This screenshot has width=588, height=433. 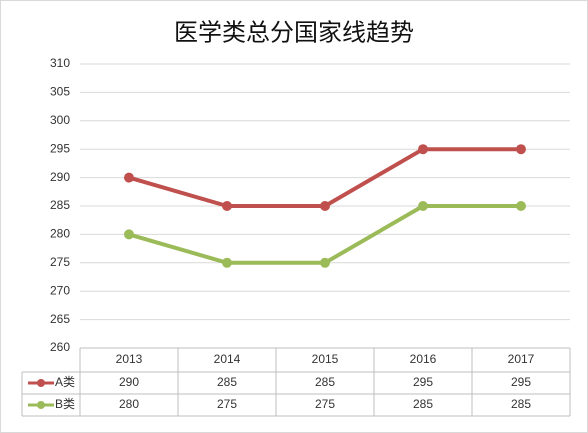 I want to click on x-tick-label: 2013, so click(x=129, y=359).